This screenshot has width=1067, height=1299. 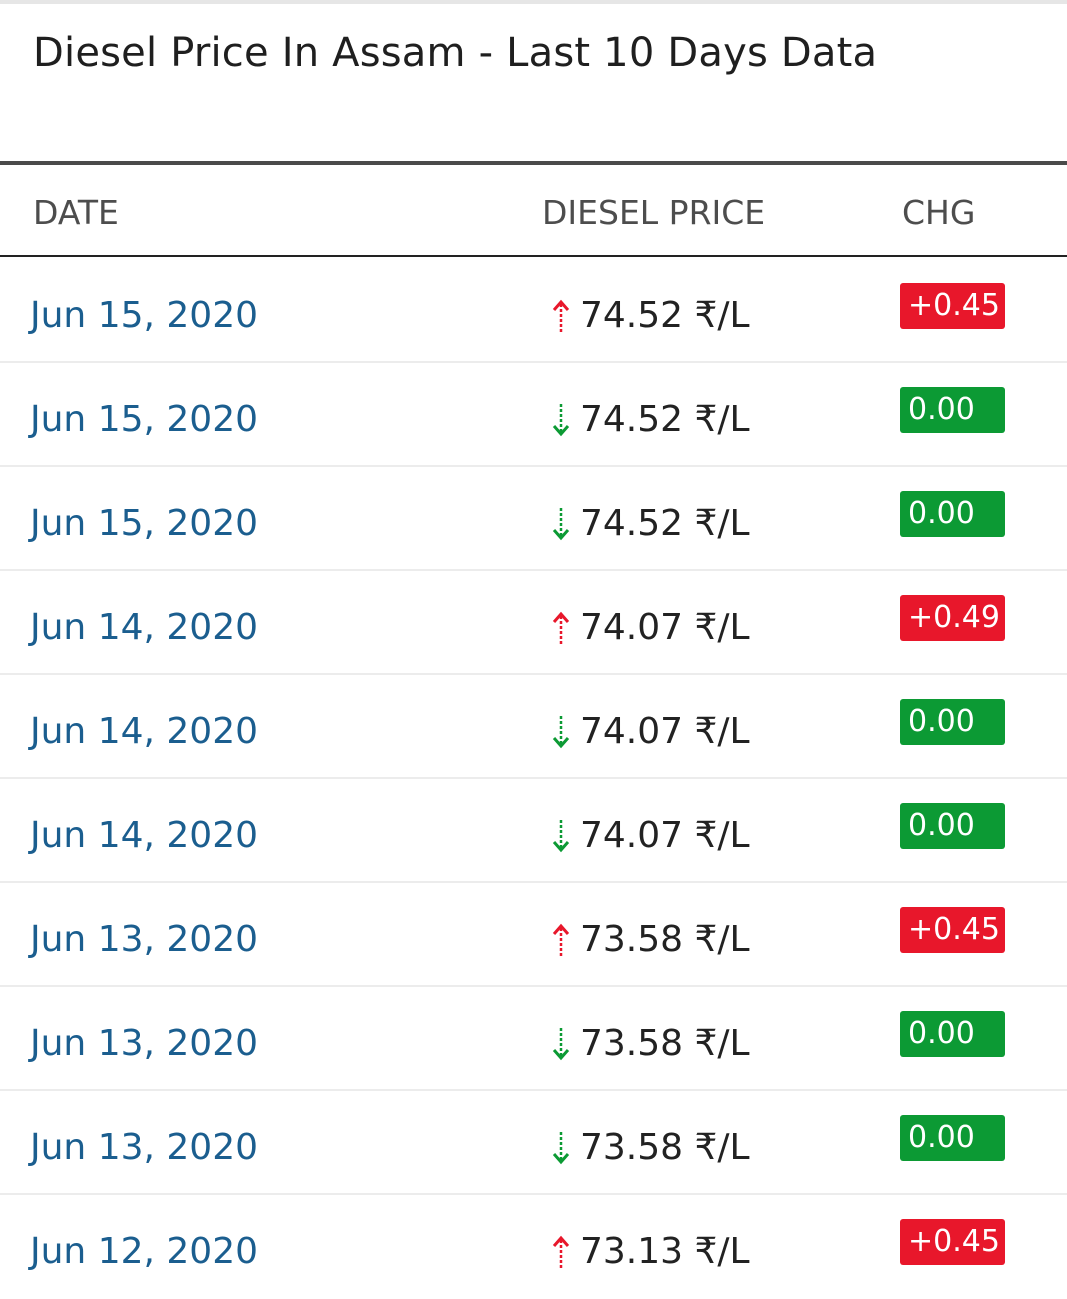 What do you see at coordinates (144, 1251) in the screenshot?
I see `row-date-link: Jun 12, 2020` at bounding box center [144, 1251].